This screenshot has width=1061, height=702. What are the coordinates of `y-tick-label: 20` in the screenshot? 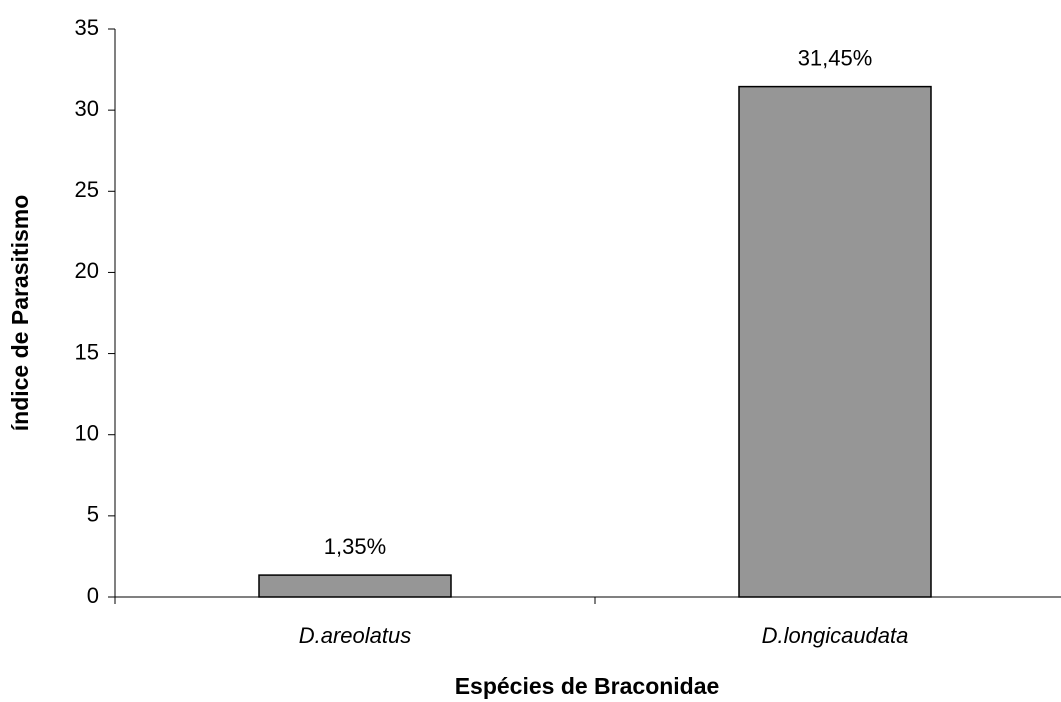 It's located at (87, 270).